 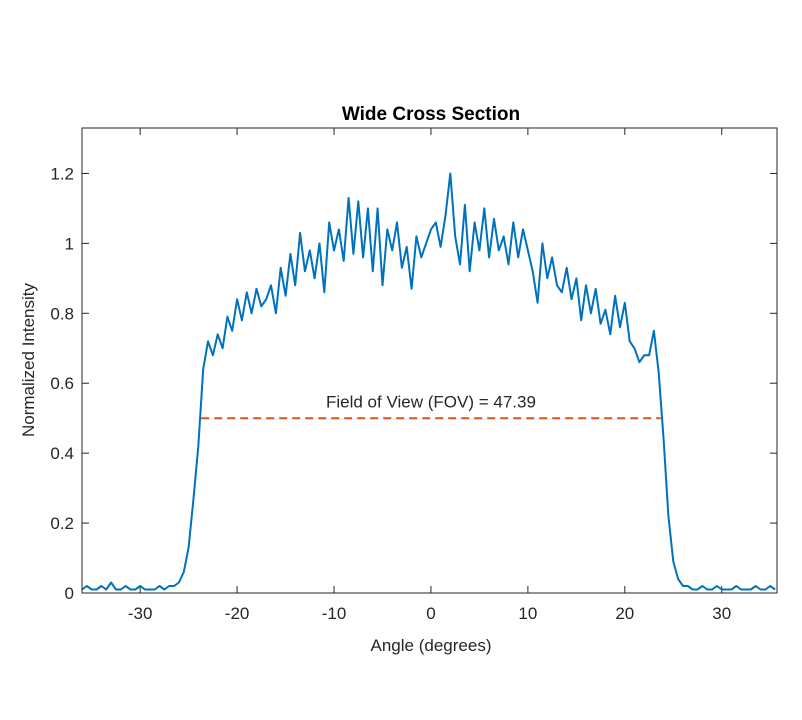 What do you see at coordinates (140, 613) in the screenshot?
I see `x-tick-label: -30` at bounding box center [140, 613].